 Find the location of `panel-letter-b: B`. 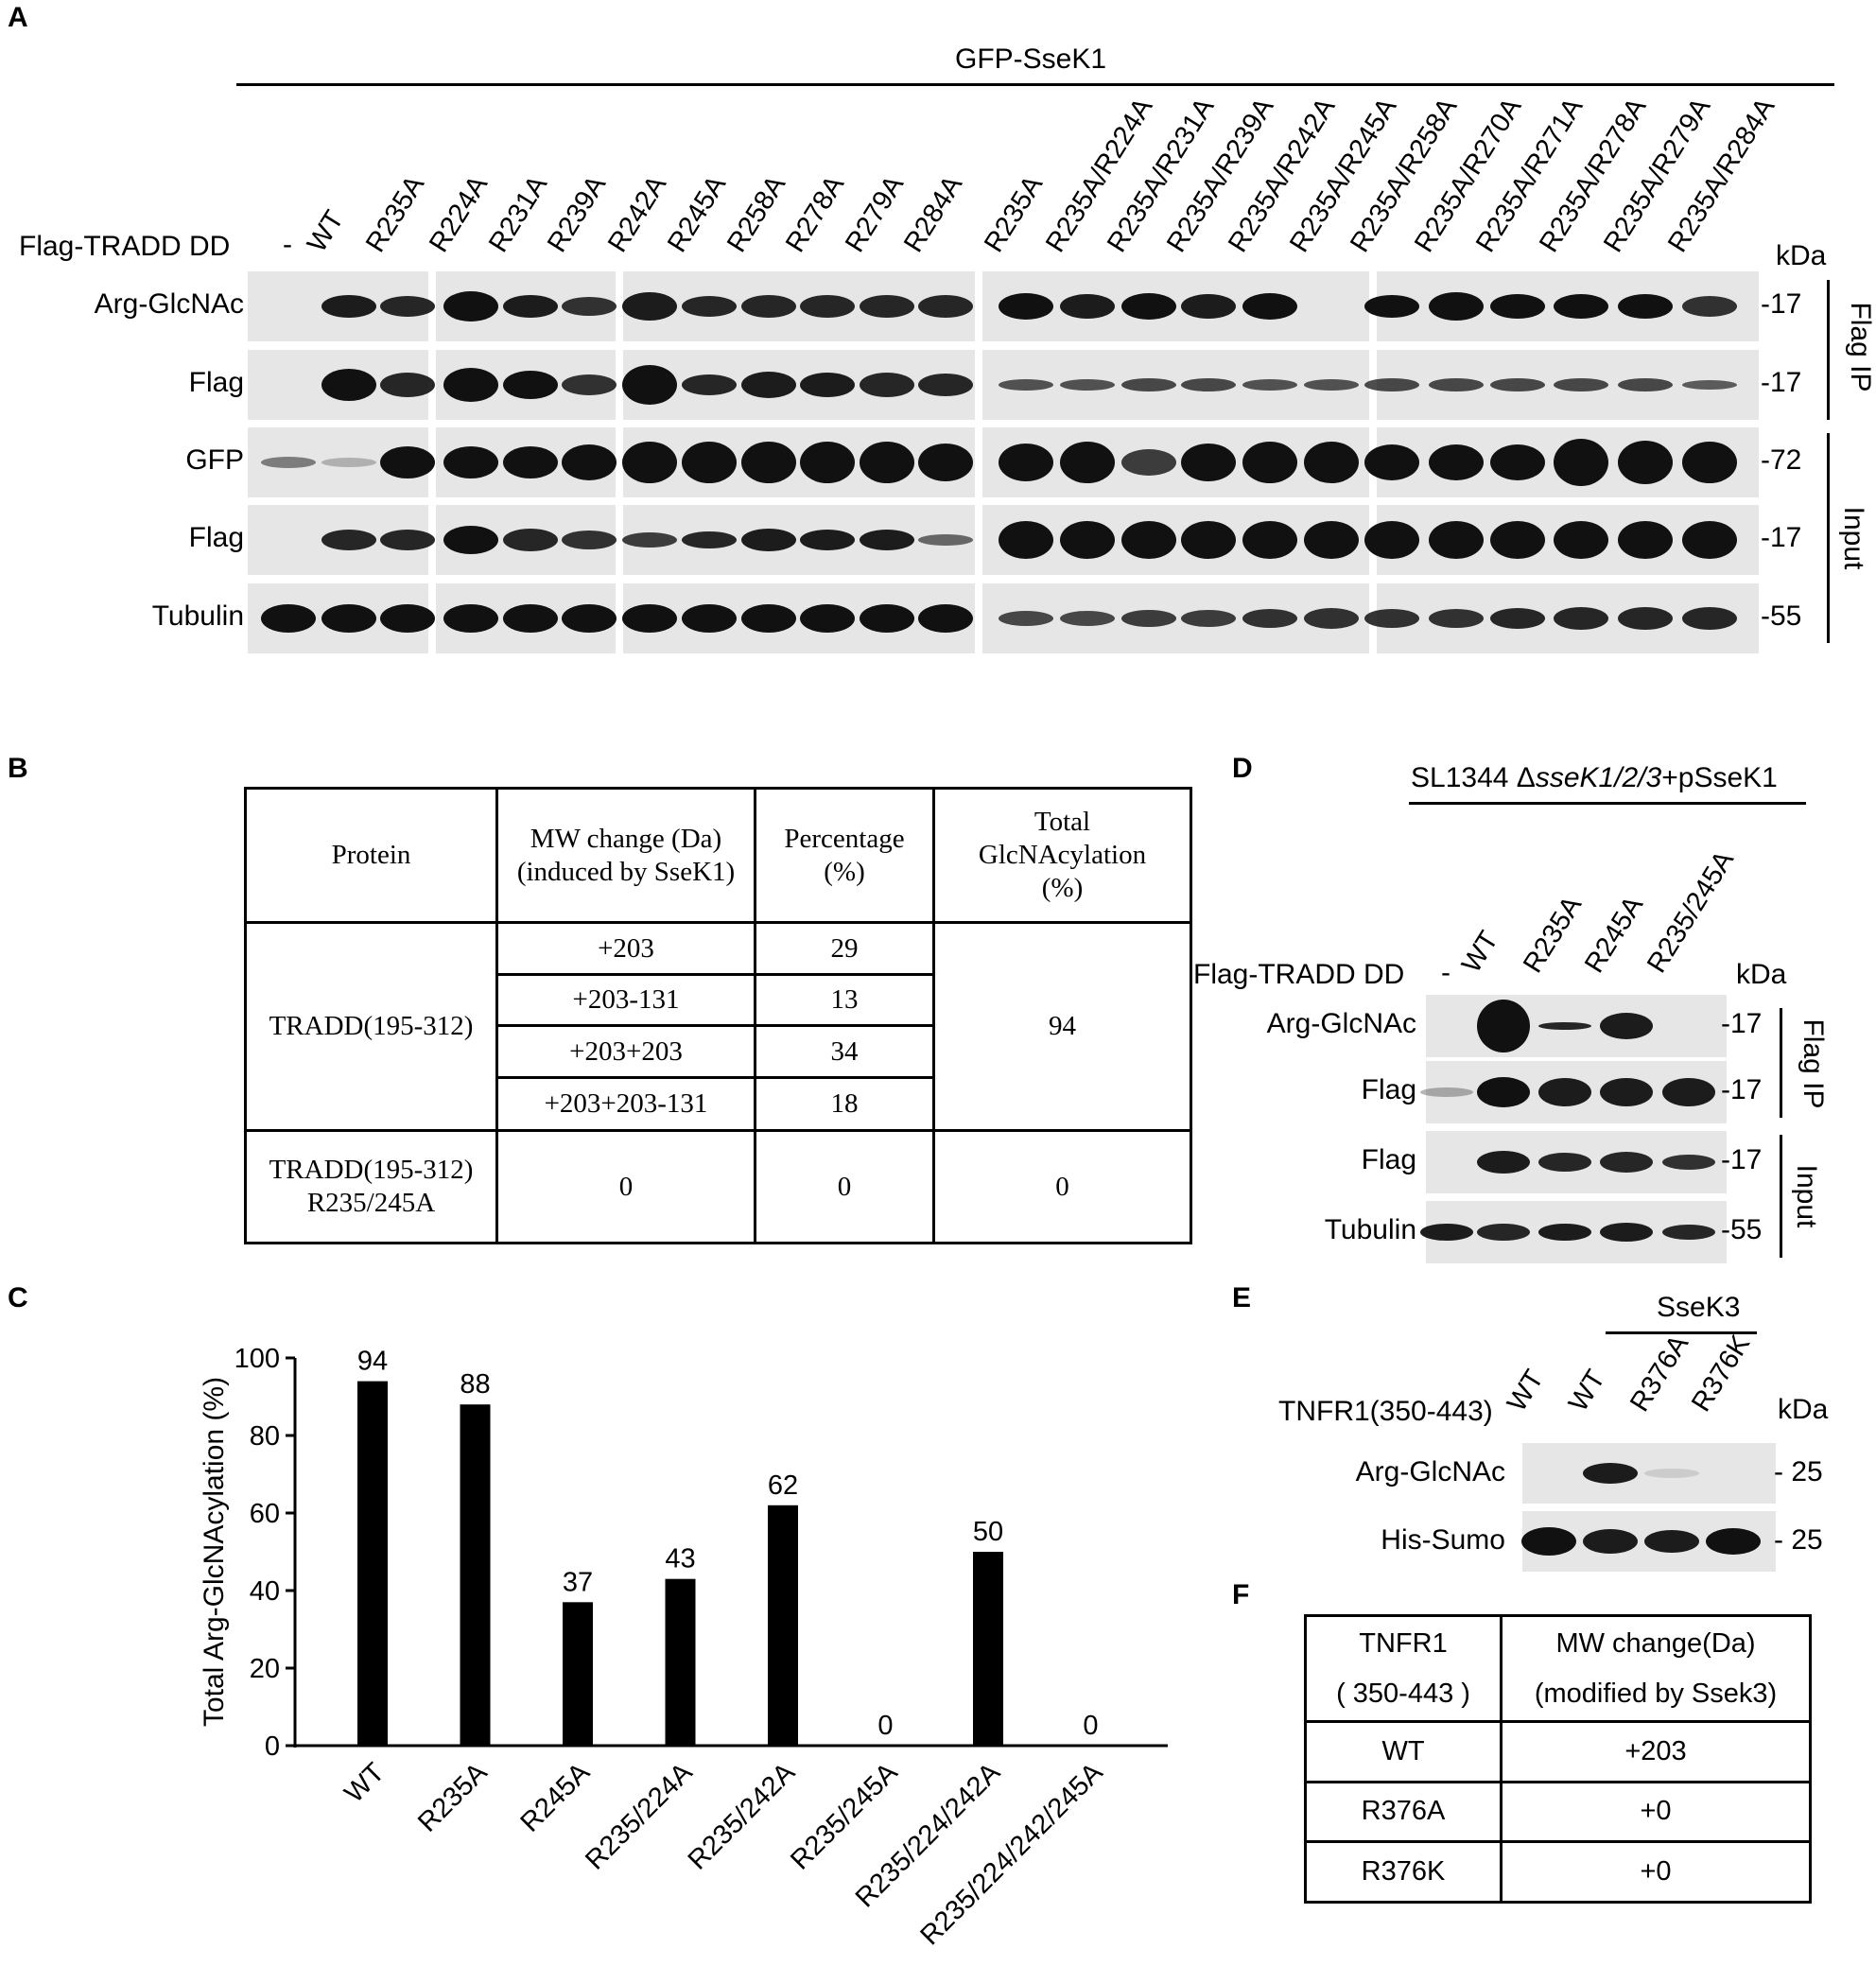

panel-letter-b: B is located at coordinates (18, 768).